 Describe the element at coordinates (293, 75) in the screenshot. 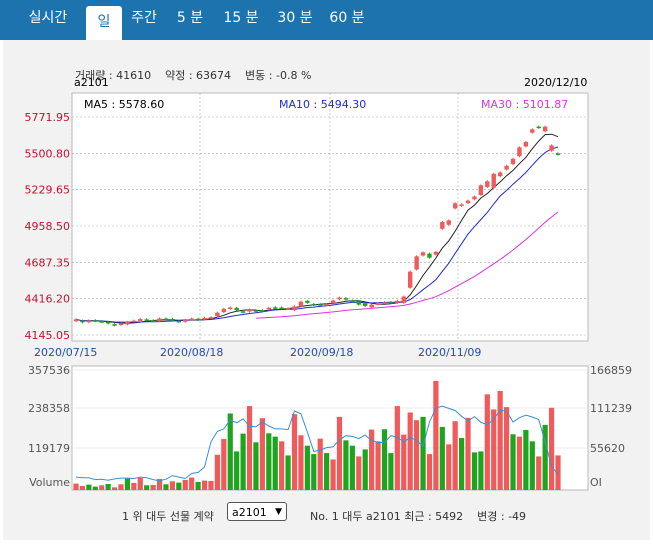

I see `change-value: -0.8 %` at that location.